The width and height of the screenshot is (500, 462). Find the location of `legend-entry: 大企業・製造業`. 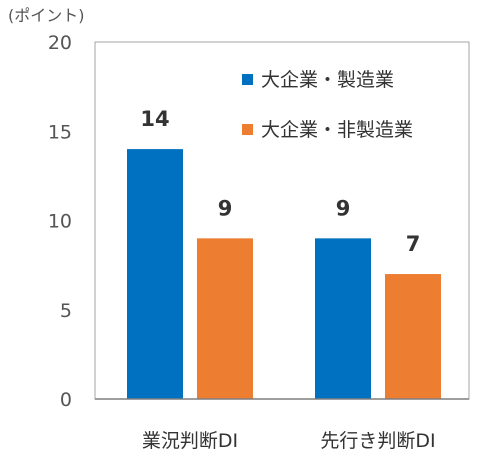

legend-entry: 大企業・製造業 is located at coordinates (327, 80).